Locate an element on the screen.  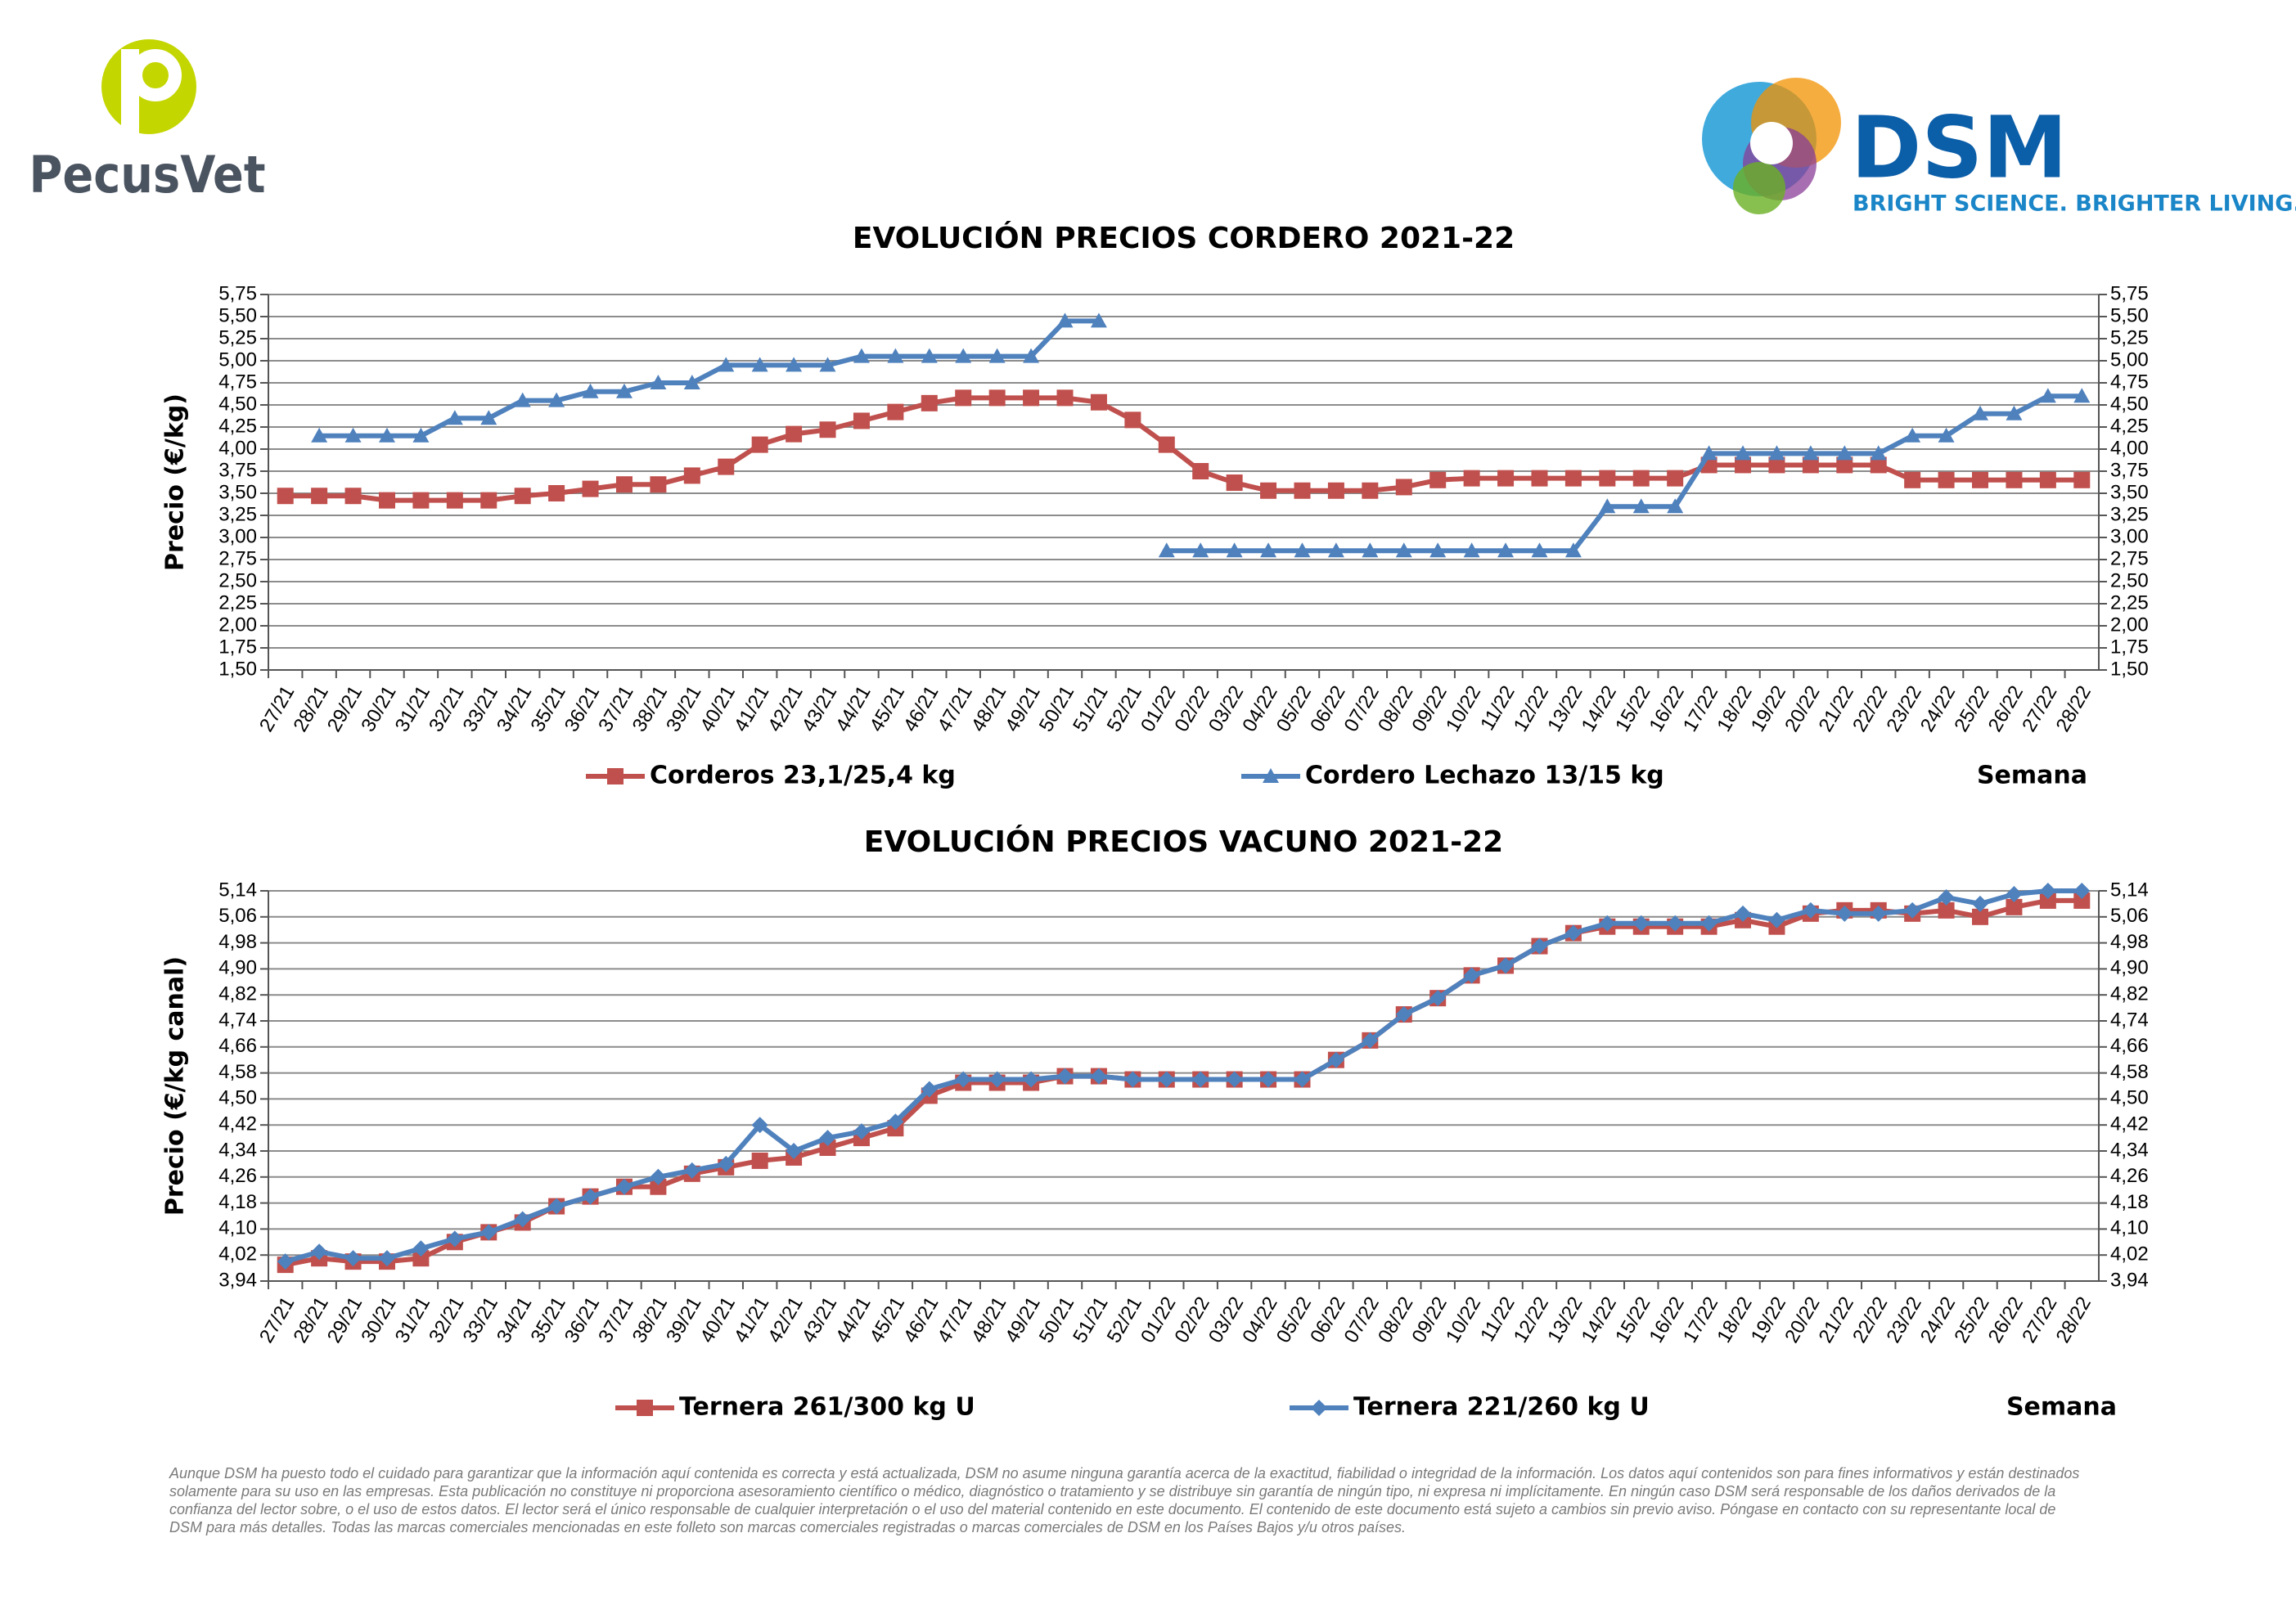
x-tick-label: 13/22 is located at coordinates (1565, 709).